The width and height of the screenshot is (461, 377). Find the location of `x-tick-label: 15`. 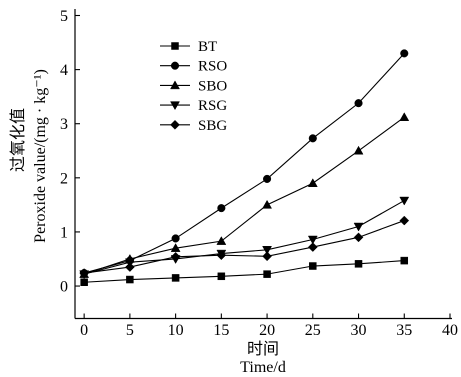

x-tick-label: 15 is located at coordinates (221, 330).